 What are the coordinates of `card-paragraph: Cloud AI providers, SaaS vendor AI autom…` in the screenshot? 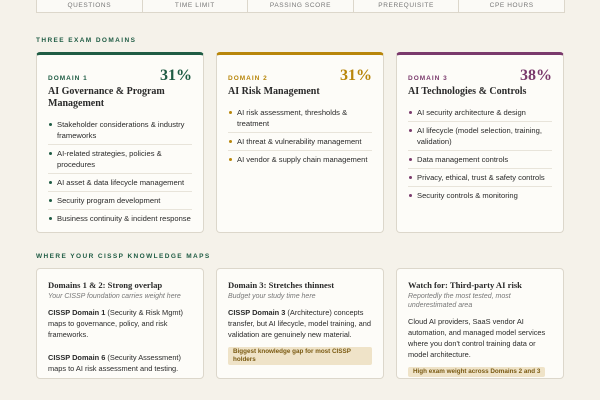 It's located at (480, 338).